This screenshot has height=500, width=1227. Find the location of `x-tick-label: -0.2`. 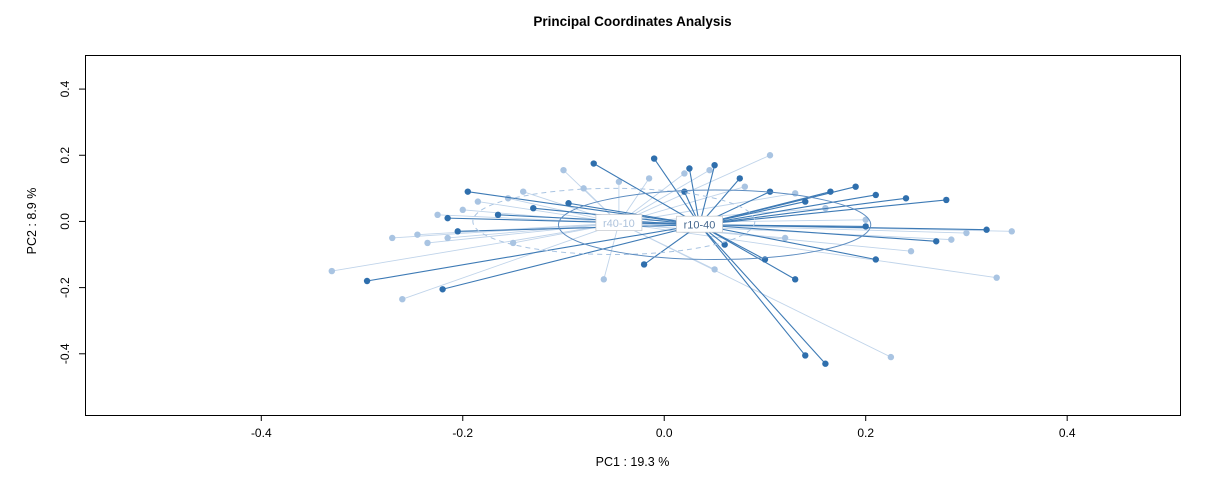

x-tick-label: -0.2 is located at coordinates (462, 433).